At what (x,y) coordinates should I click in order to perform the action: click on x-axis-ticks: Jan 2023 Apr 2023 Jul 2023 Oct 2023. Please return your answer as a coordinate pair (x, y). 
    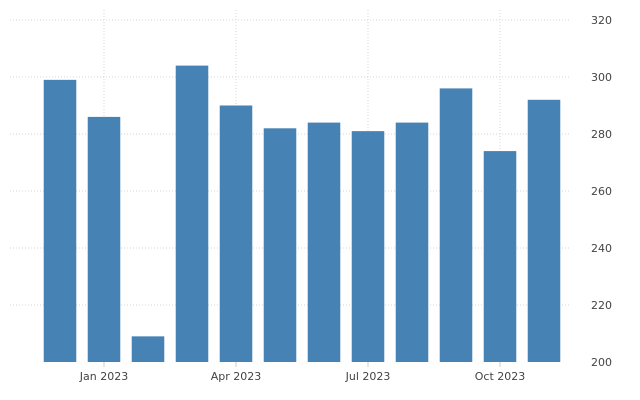
    Looking at the image, I should click on (302, 372).